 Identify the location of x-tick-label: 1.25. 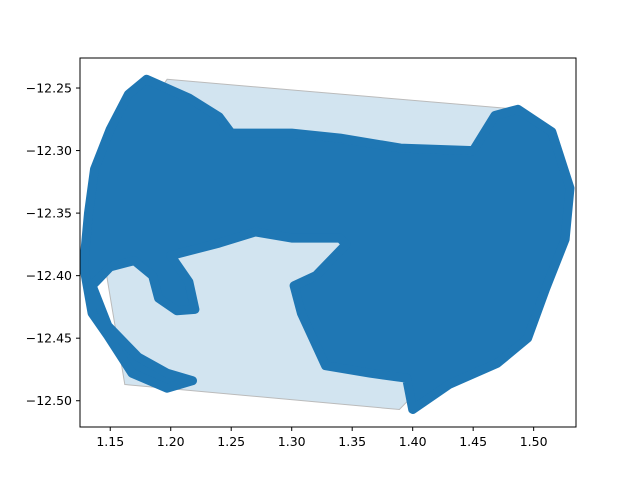
(231, 441).